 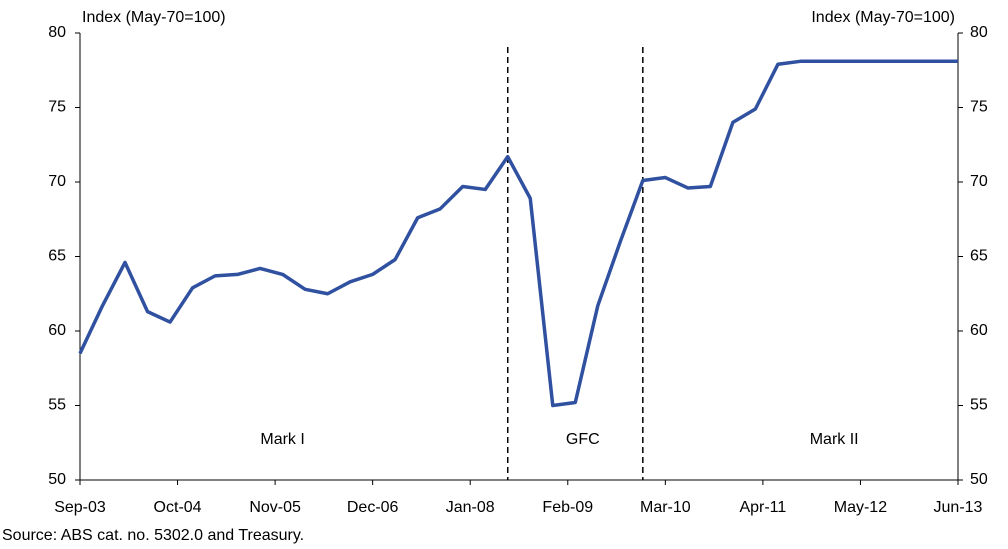 I want to click on y-tick-label: 80, so click(x=57, y=32).